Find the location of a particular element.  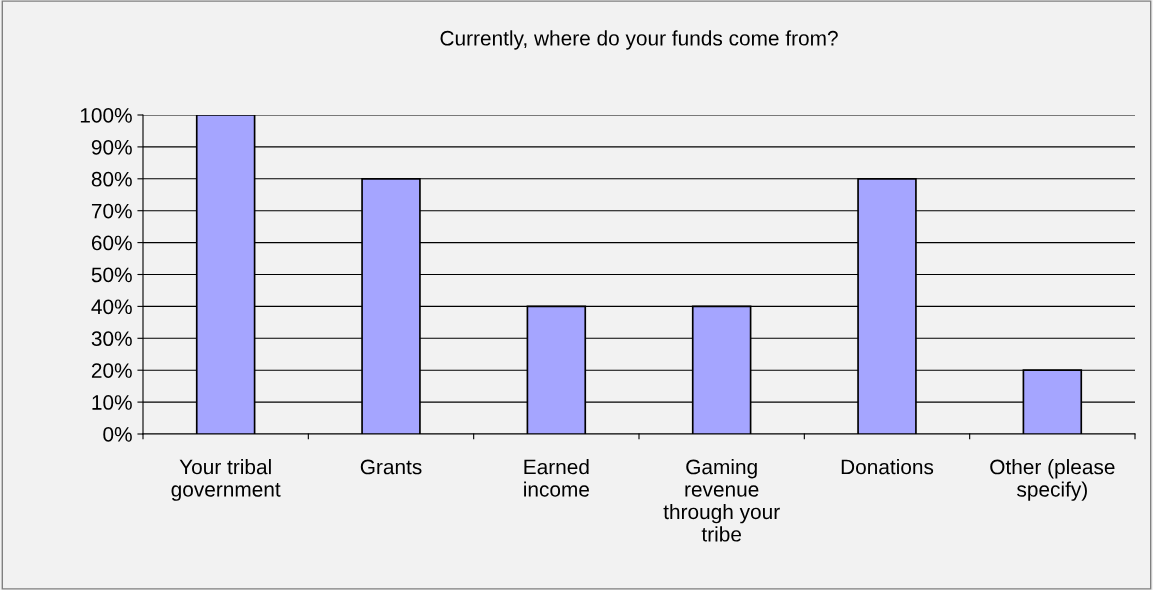

y-tick-label: 60% is located at coordinates (111, 243).